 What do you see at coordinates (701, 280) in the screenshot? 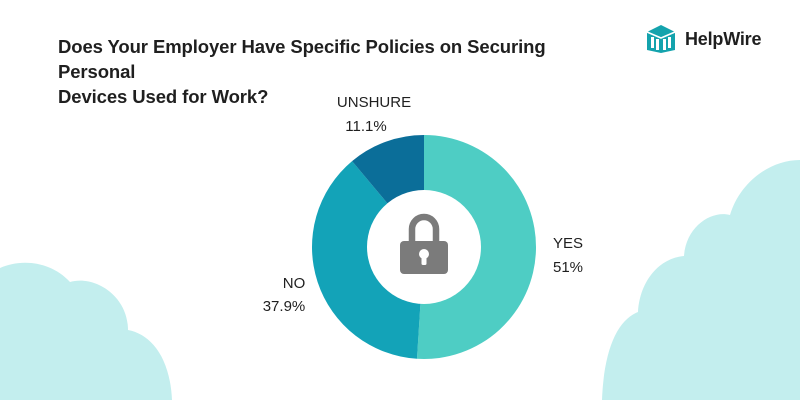
I see `cloud-right` at bounding box center [701, 280].